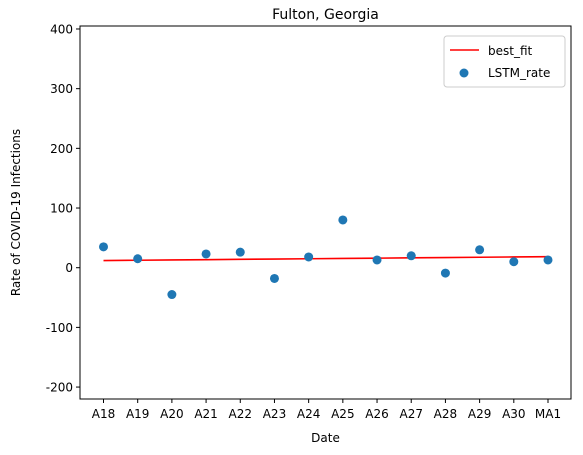 The width and height of the screenshot is (583, 455). I want to click on y-tick-label: 400, so click(61, 29).